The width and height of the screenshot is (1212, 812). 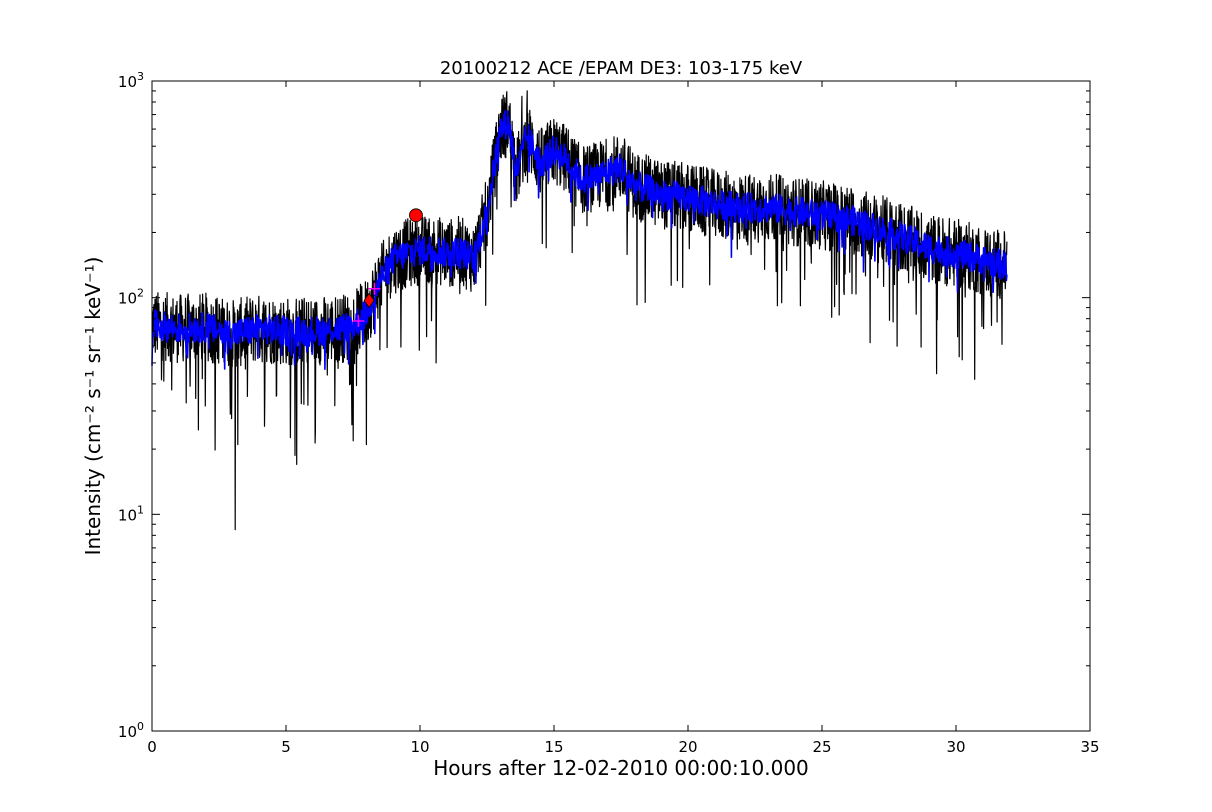 What do you see at coordinates (621, 68) in the screenshot?
I see `chart-title: 20100212 ACE /EPAM DE3: 103-175 keV` at bounding box center [621, 68].